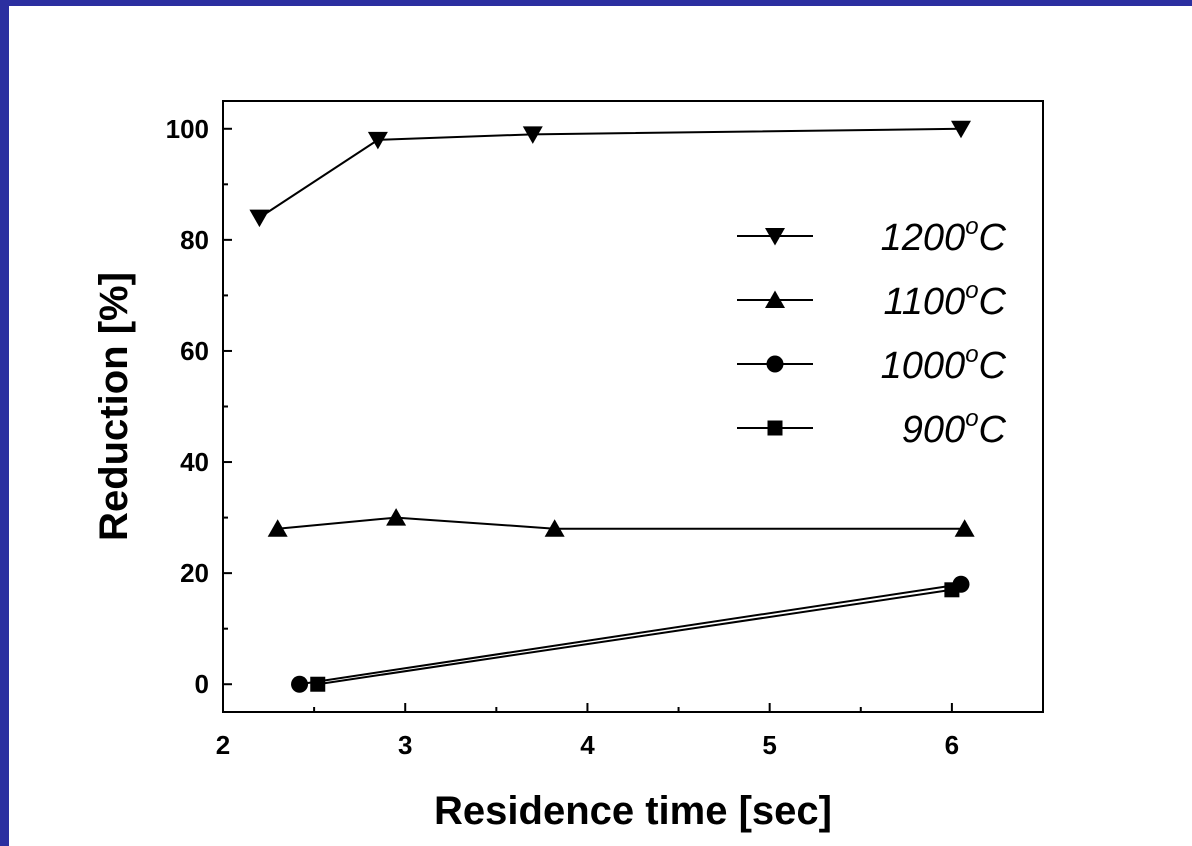  I want to click on y-axis-title: Reduction [%], so click(114, 406).